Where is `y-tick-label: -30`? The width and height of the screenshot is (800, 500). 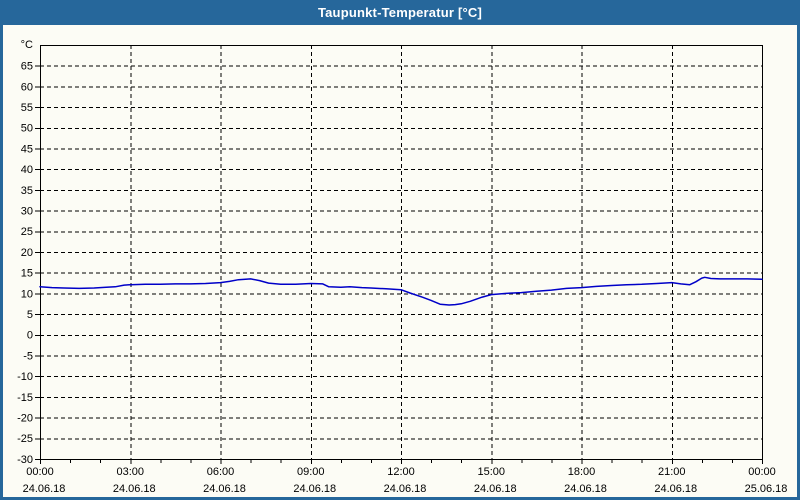
y-tick-label: -30 is located at coordinates (25, 460).